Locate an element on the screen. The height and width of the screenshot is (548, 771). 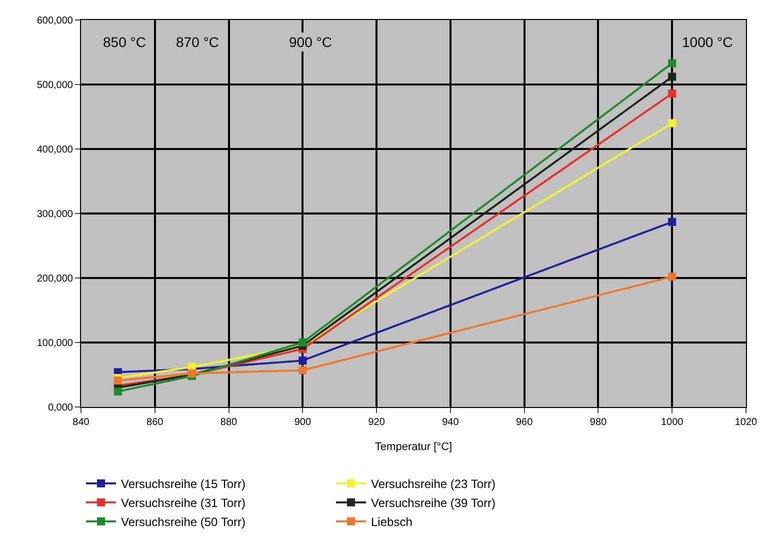
y-tick-label: 500,000 is located at coordinates (55, 85).